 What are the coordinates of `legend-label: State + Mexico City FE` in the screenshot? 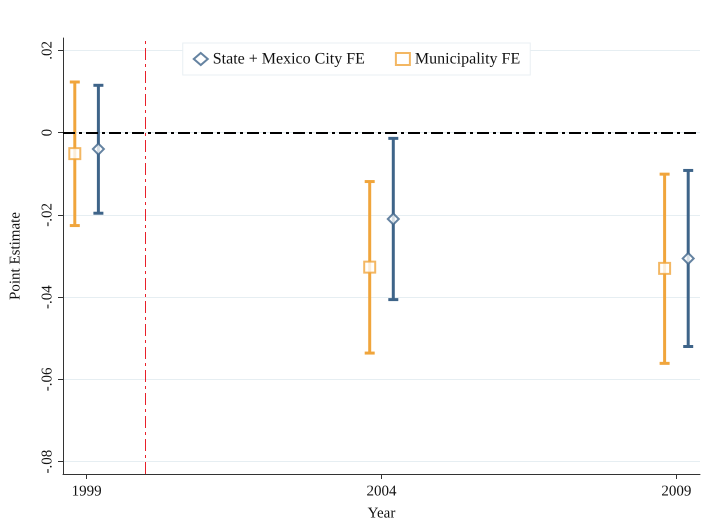 It's located at (288, 59).